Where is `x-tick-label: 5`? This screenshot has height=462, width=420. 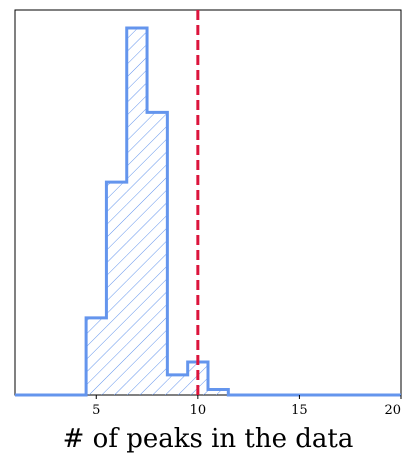
x-tick-label: 5 is located at coordinates (96, 410).